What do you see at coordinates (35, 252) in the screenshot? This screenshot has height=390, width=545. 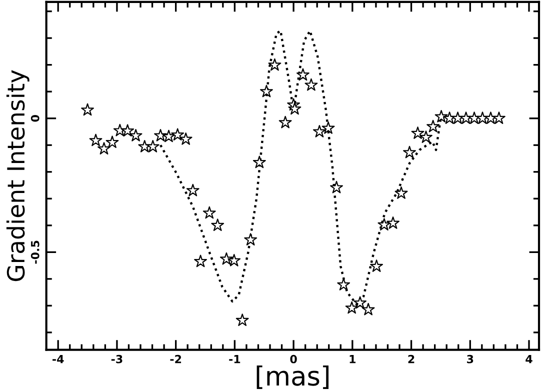 I see `y-tick-label: -0.5` at bounding box center [35, 252].